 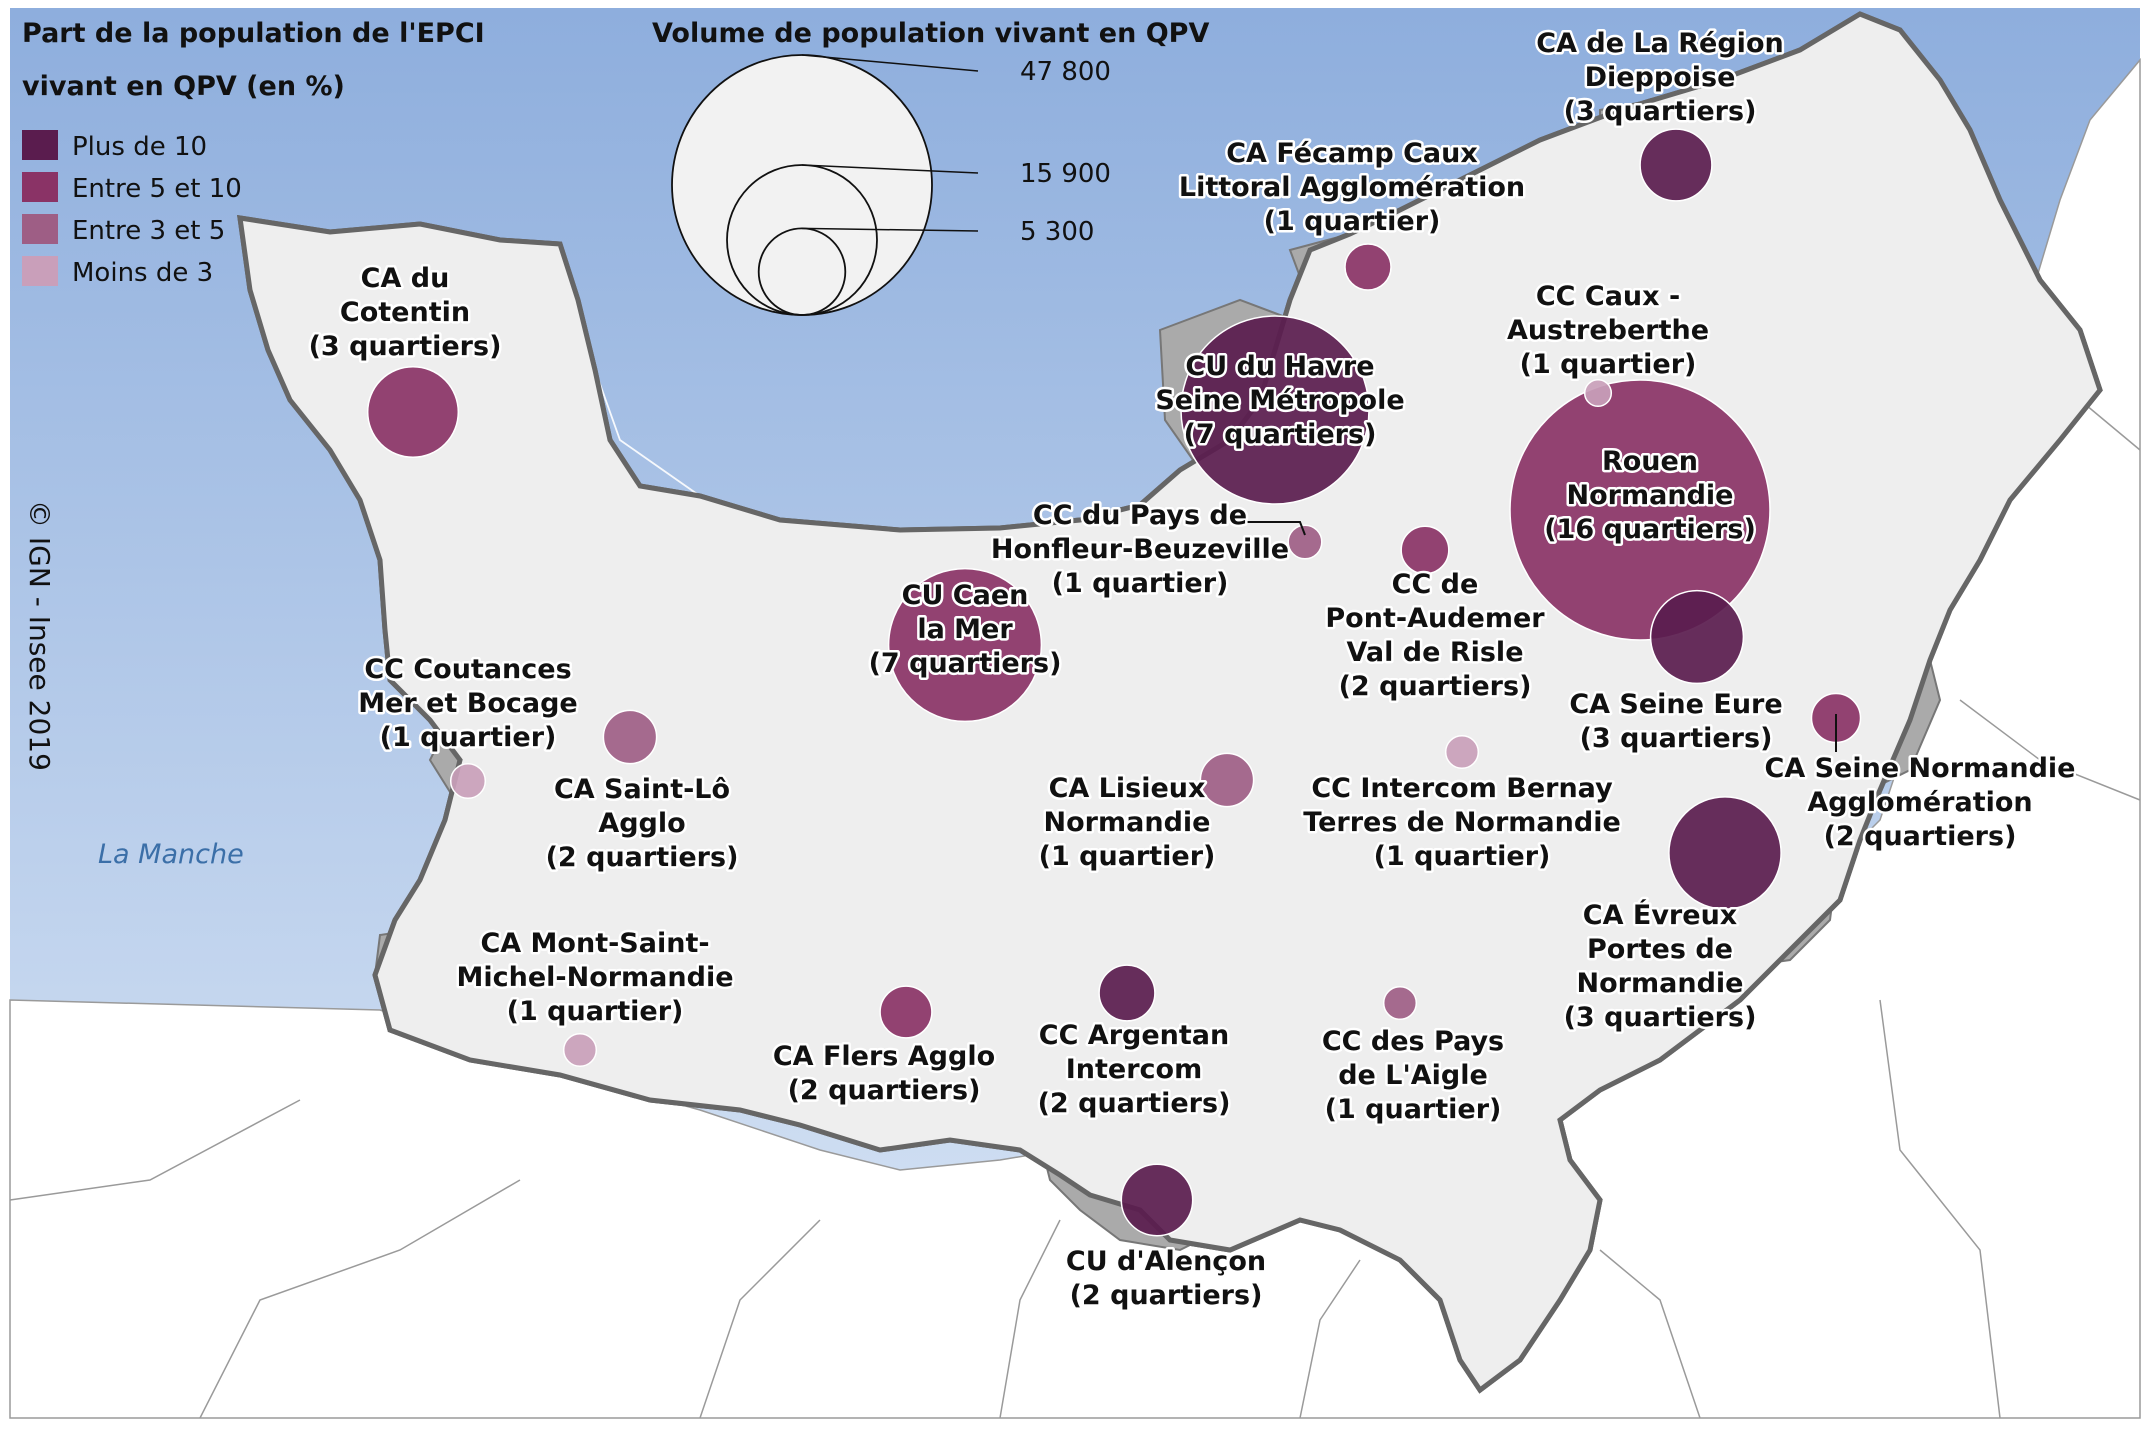 I want to click on legend-color-title-line1: Part de la population de l'EPCI, so click(x=253, y=33).